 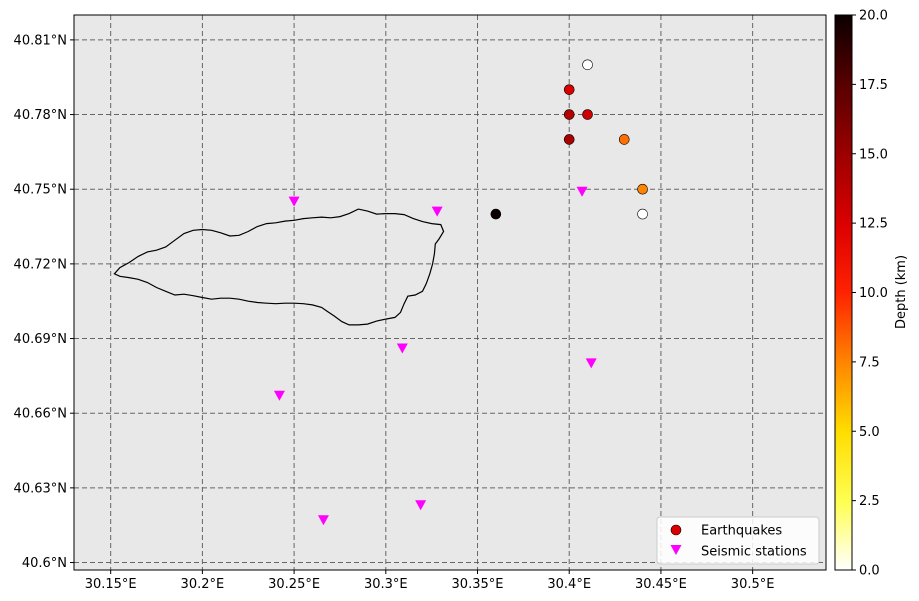 What do you see at coordinates (386, 584) in the screenshot?
I see `x-tick-label: 30.3°E` at bounding box center [386, 584].